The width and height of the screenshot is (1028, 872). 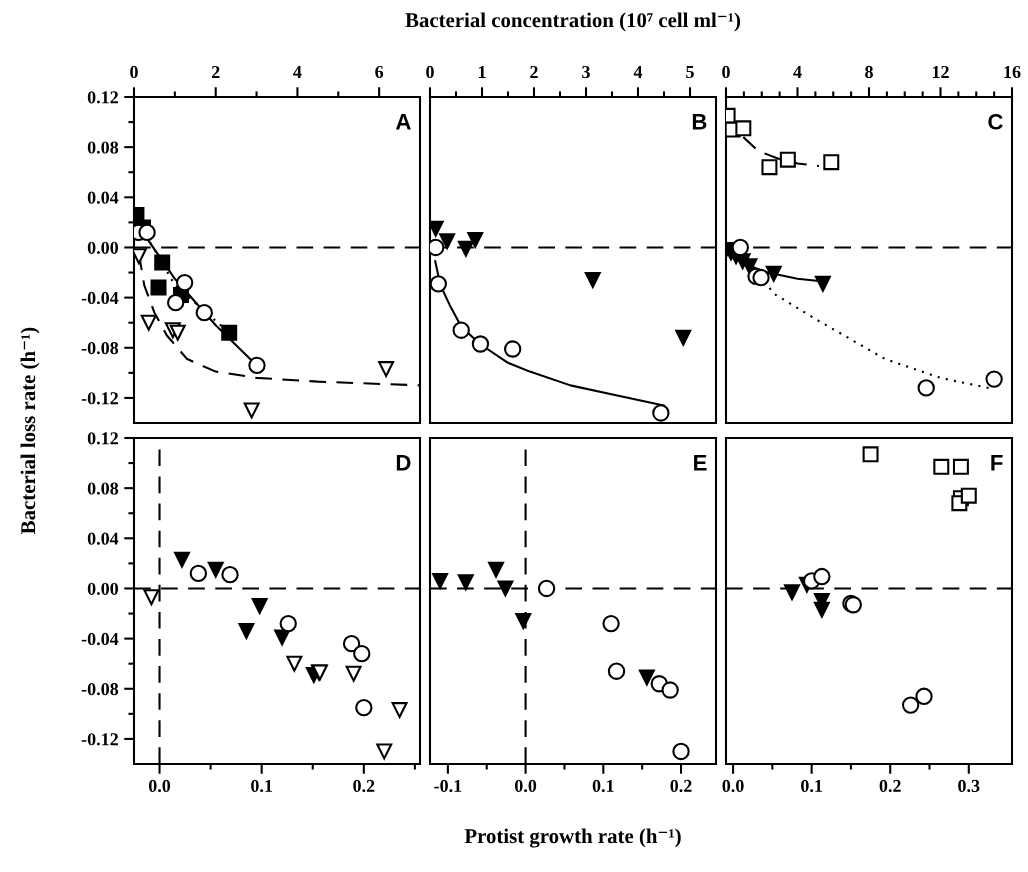 What do you see at coordinates (995, 121) in the screenshot?
I see `annotation: C` at bounding box center [995, 121].